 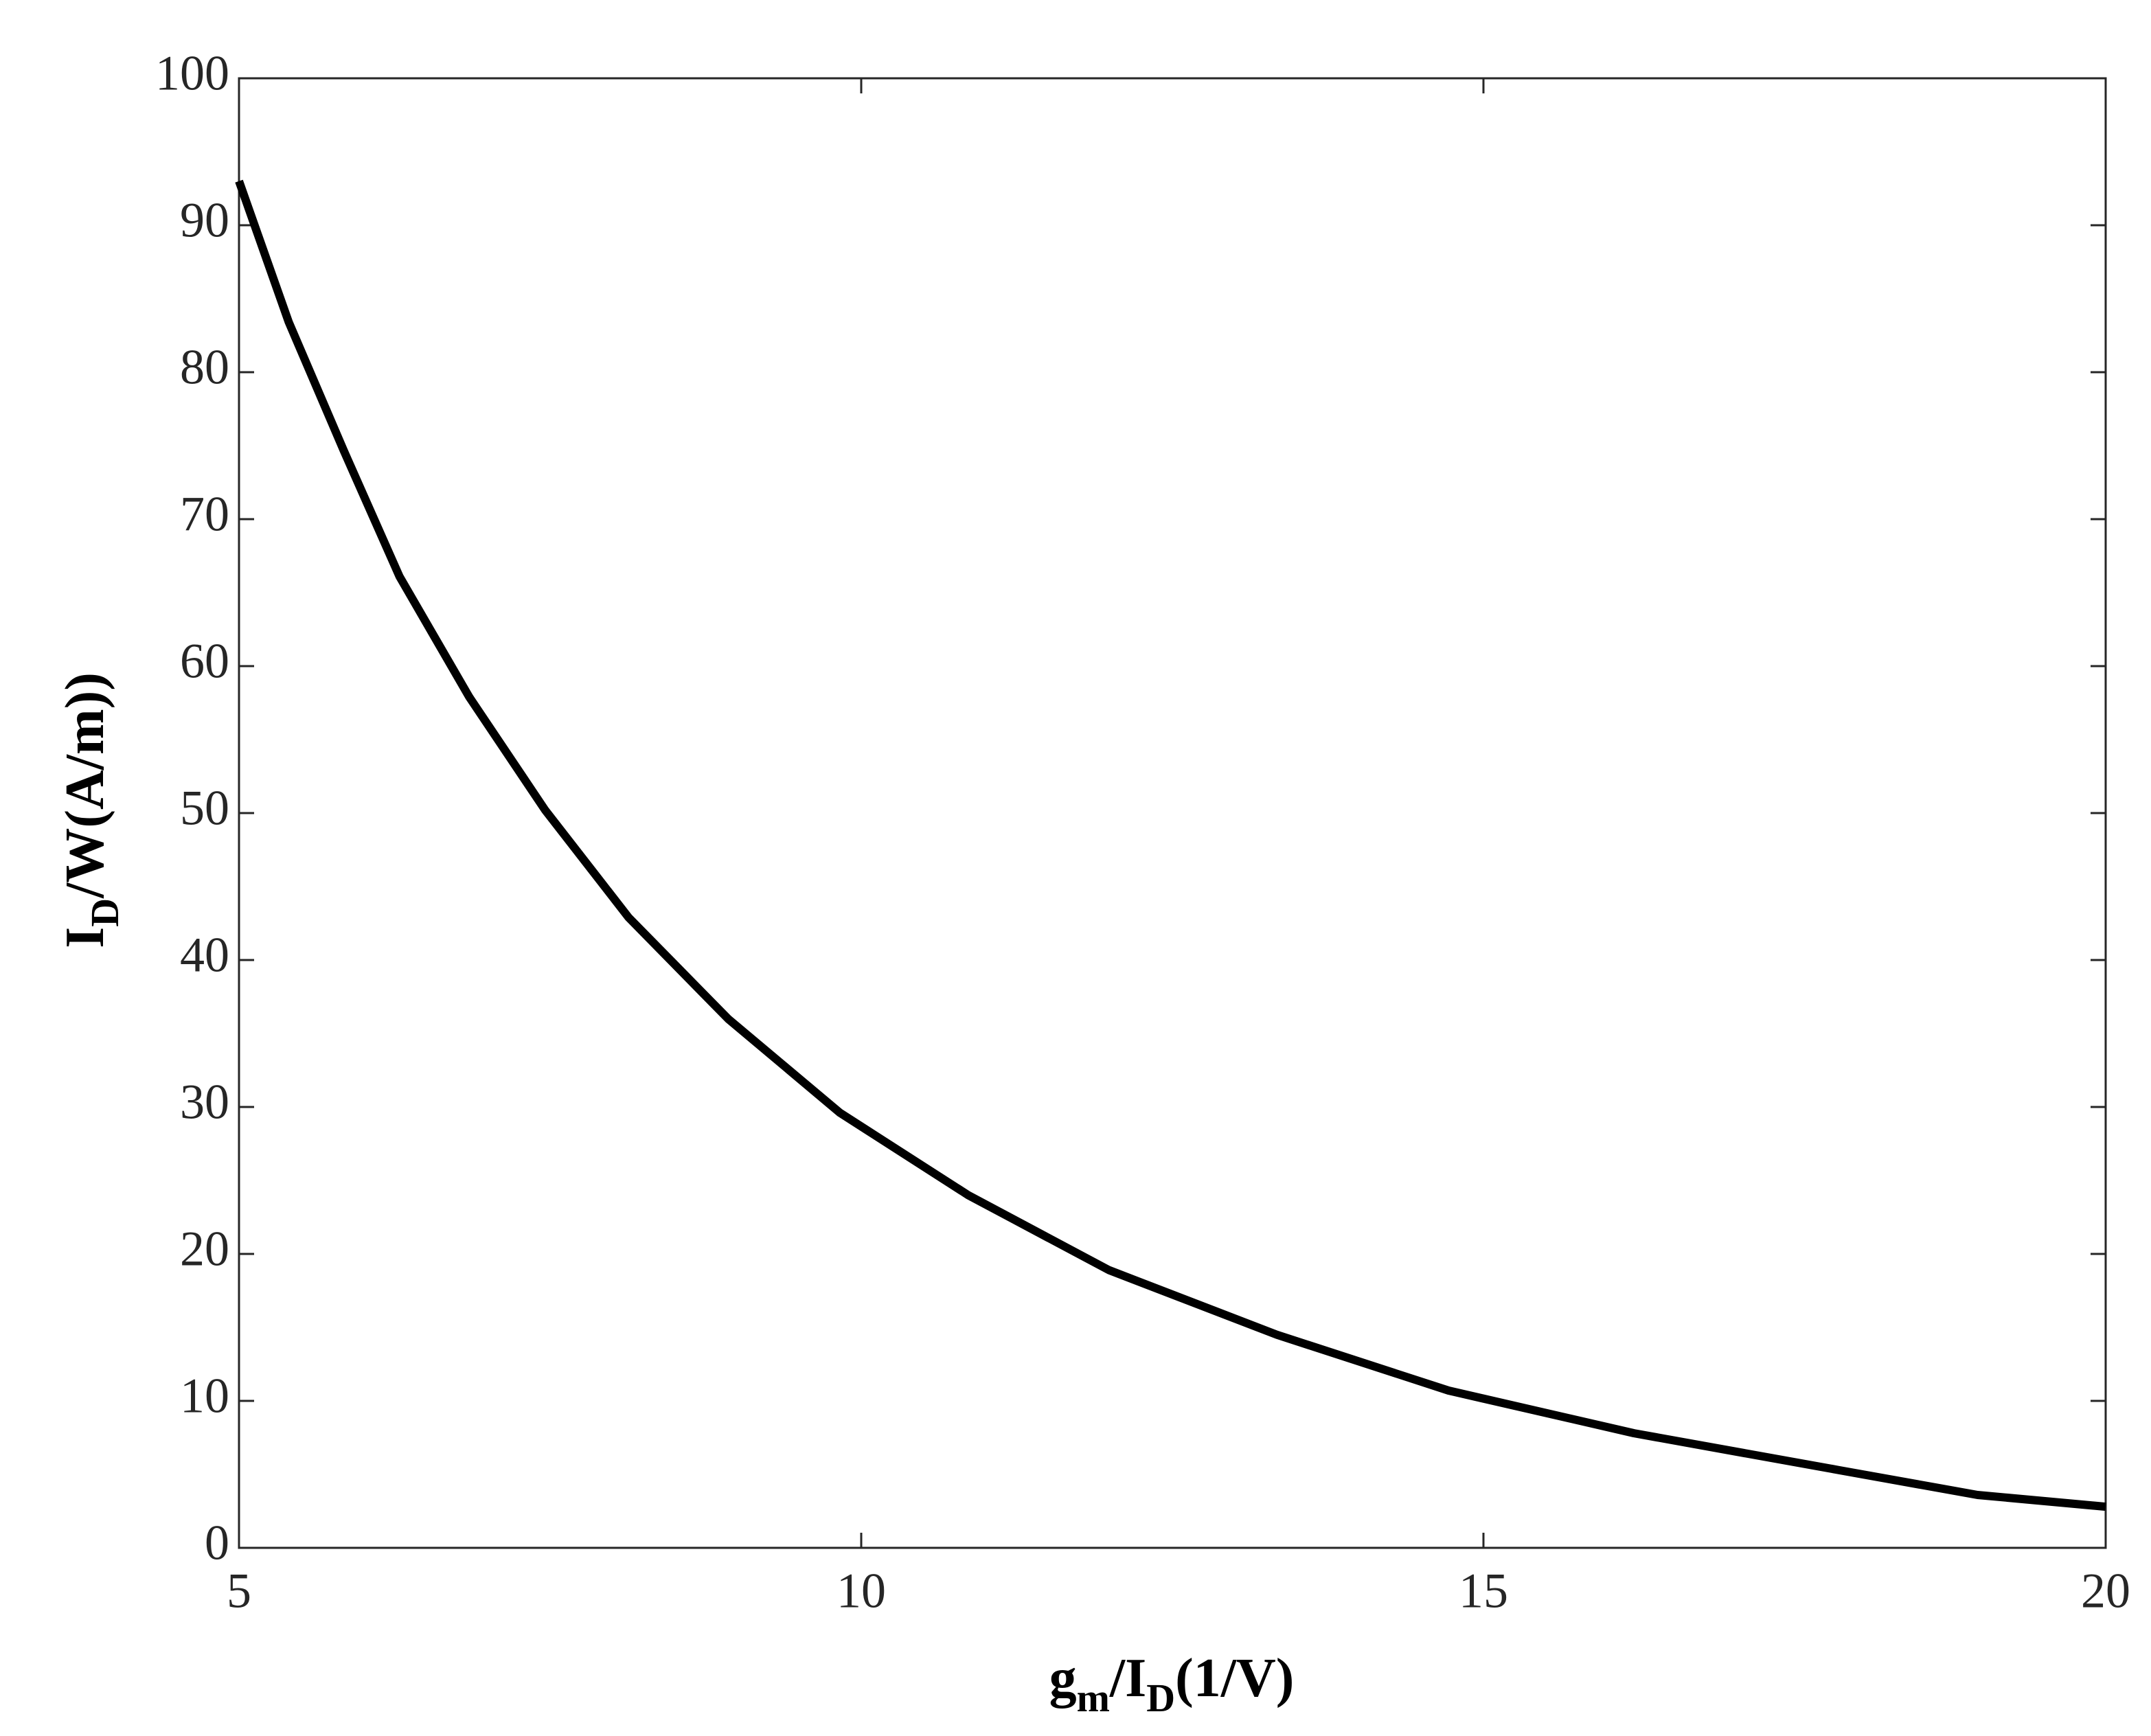 What do you see at coordinates (205, 367) in the screenshot?
I see `y-tick-label: 80` at bounding box center [205, 367].